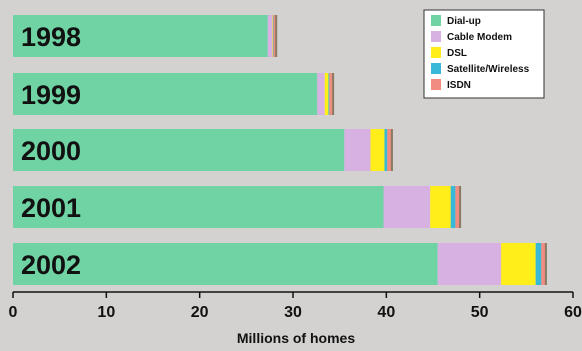 This screenshot has width=582, height=351. Describe the element at coordinates (436, 20) in the screenshot. I see `legend-swatch-dial-up` at that location.